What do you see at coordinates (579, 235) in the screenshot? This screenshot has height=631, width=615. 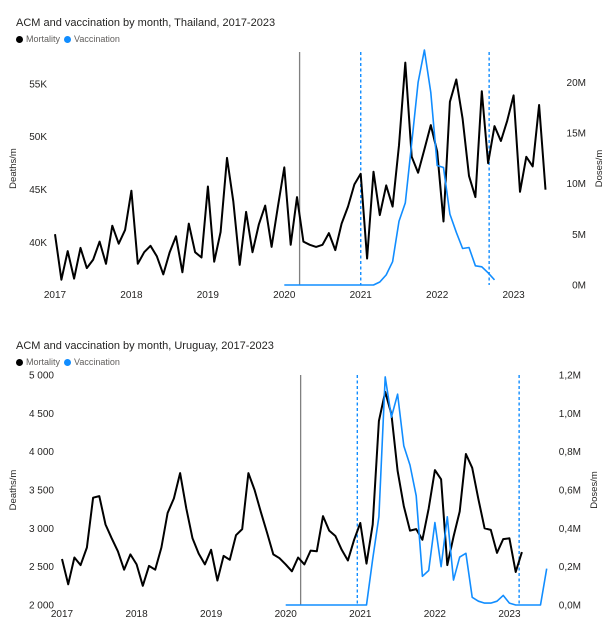 I see `y2-tick-label: 5M` at bounding box center [579, 235].